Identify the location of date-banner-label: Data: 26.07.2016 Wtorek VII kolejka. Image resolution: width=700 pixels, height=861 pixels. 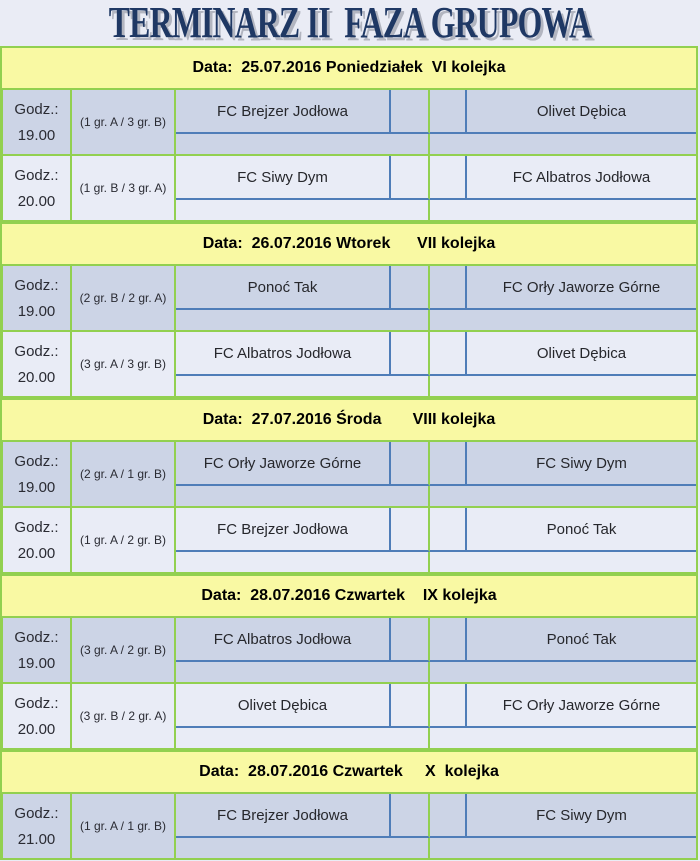
(349, 243).